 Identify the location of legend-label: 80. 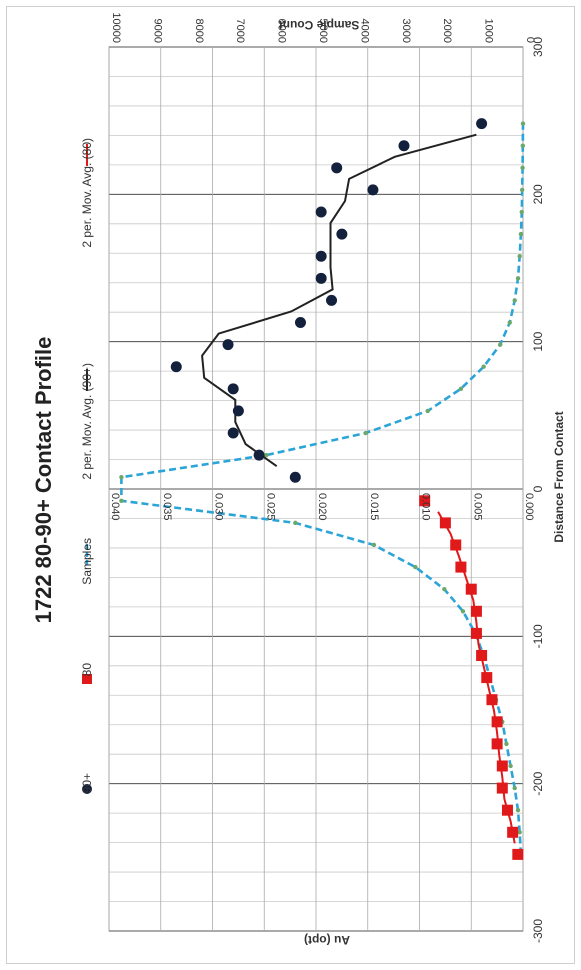
(87, 670).